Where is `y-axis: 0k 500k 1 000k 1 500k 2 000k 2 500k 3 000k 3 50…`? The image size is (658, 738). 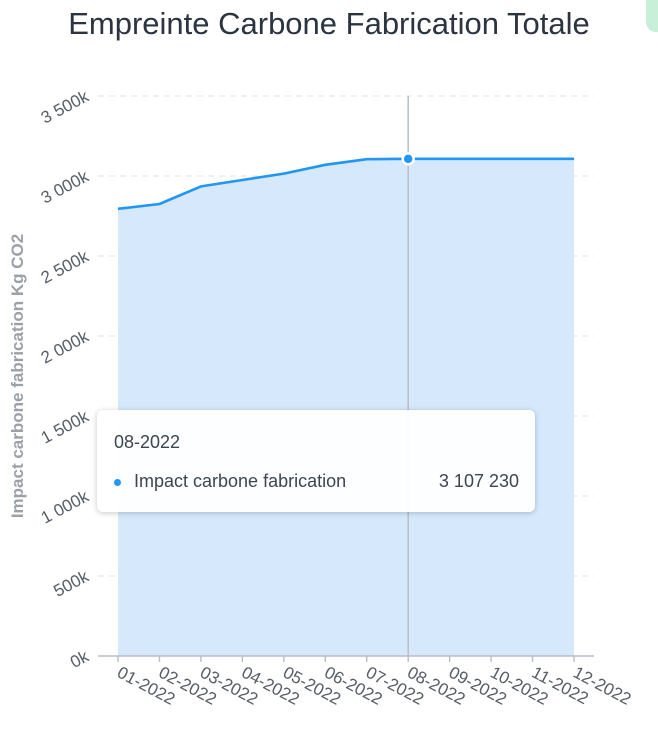
y-axis: 0k 500k 1 000k 1 500k 2 000k 2 500k 3 000k 3 50… is located at coordinates (65, 379).